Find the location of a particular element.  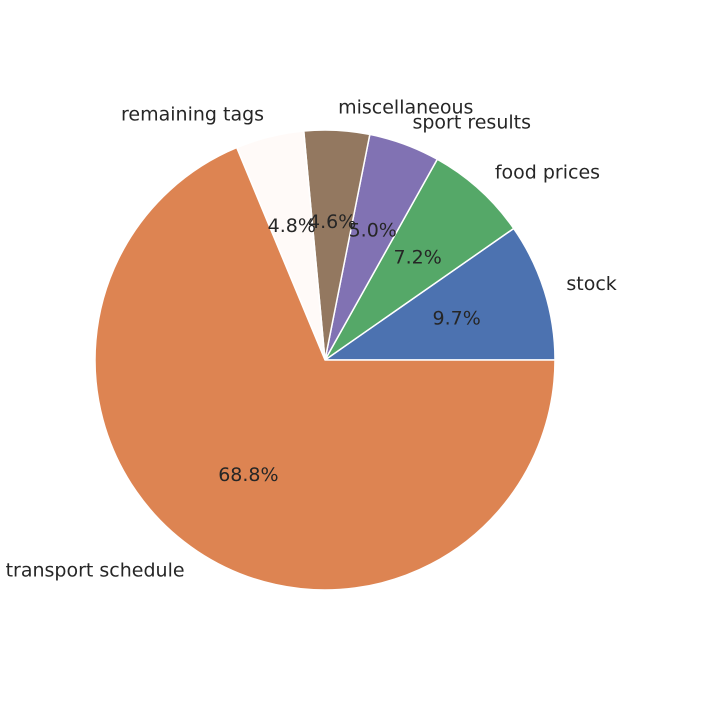

slice-label-transport-schedule: transport schedule is located at coordinates (95, 570).